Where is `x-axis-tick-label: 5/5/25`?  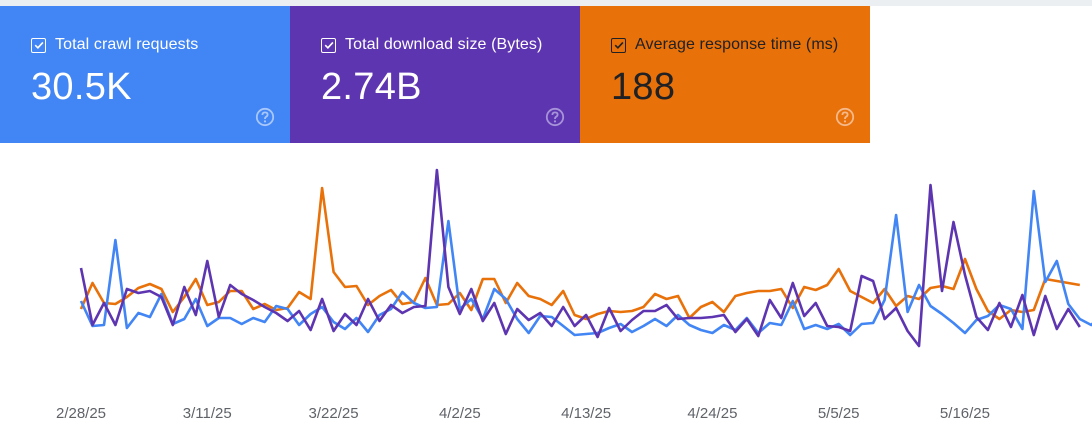 x-axis-tick-label: 5/5/25 is located at coordinates (838, 413).